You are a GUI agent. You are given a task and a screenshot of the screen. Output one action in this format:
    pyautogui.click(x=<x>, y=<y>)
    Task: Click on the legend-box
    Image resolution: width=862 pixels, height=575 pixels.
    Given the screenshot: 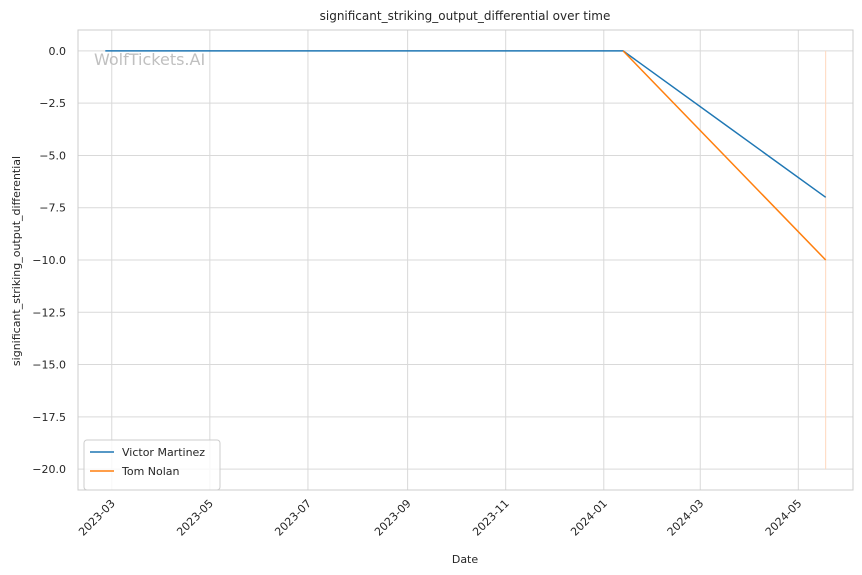 What is the action you would take?
    pyautogui.click(x=152, y=465)
    